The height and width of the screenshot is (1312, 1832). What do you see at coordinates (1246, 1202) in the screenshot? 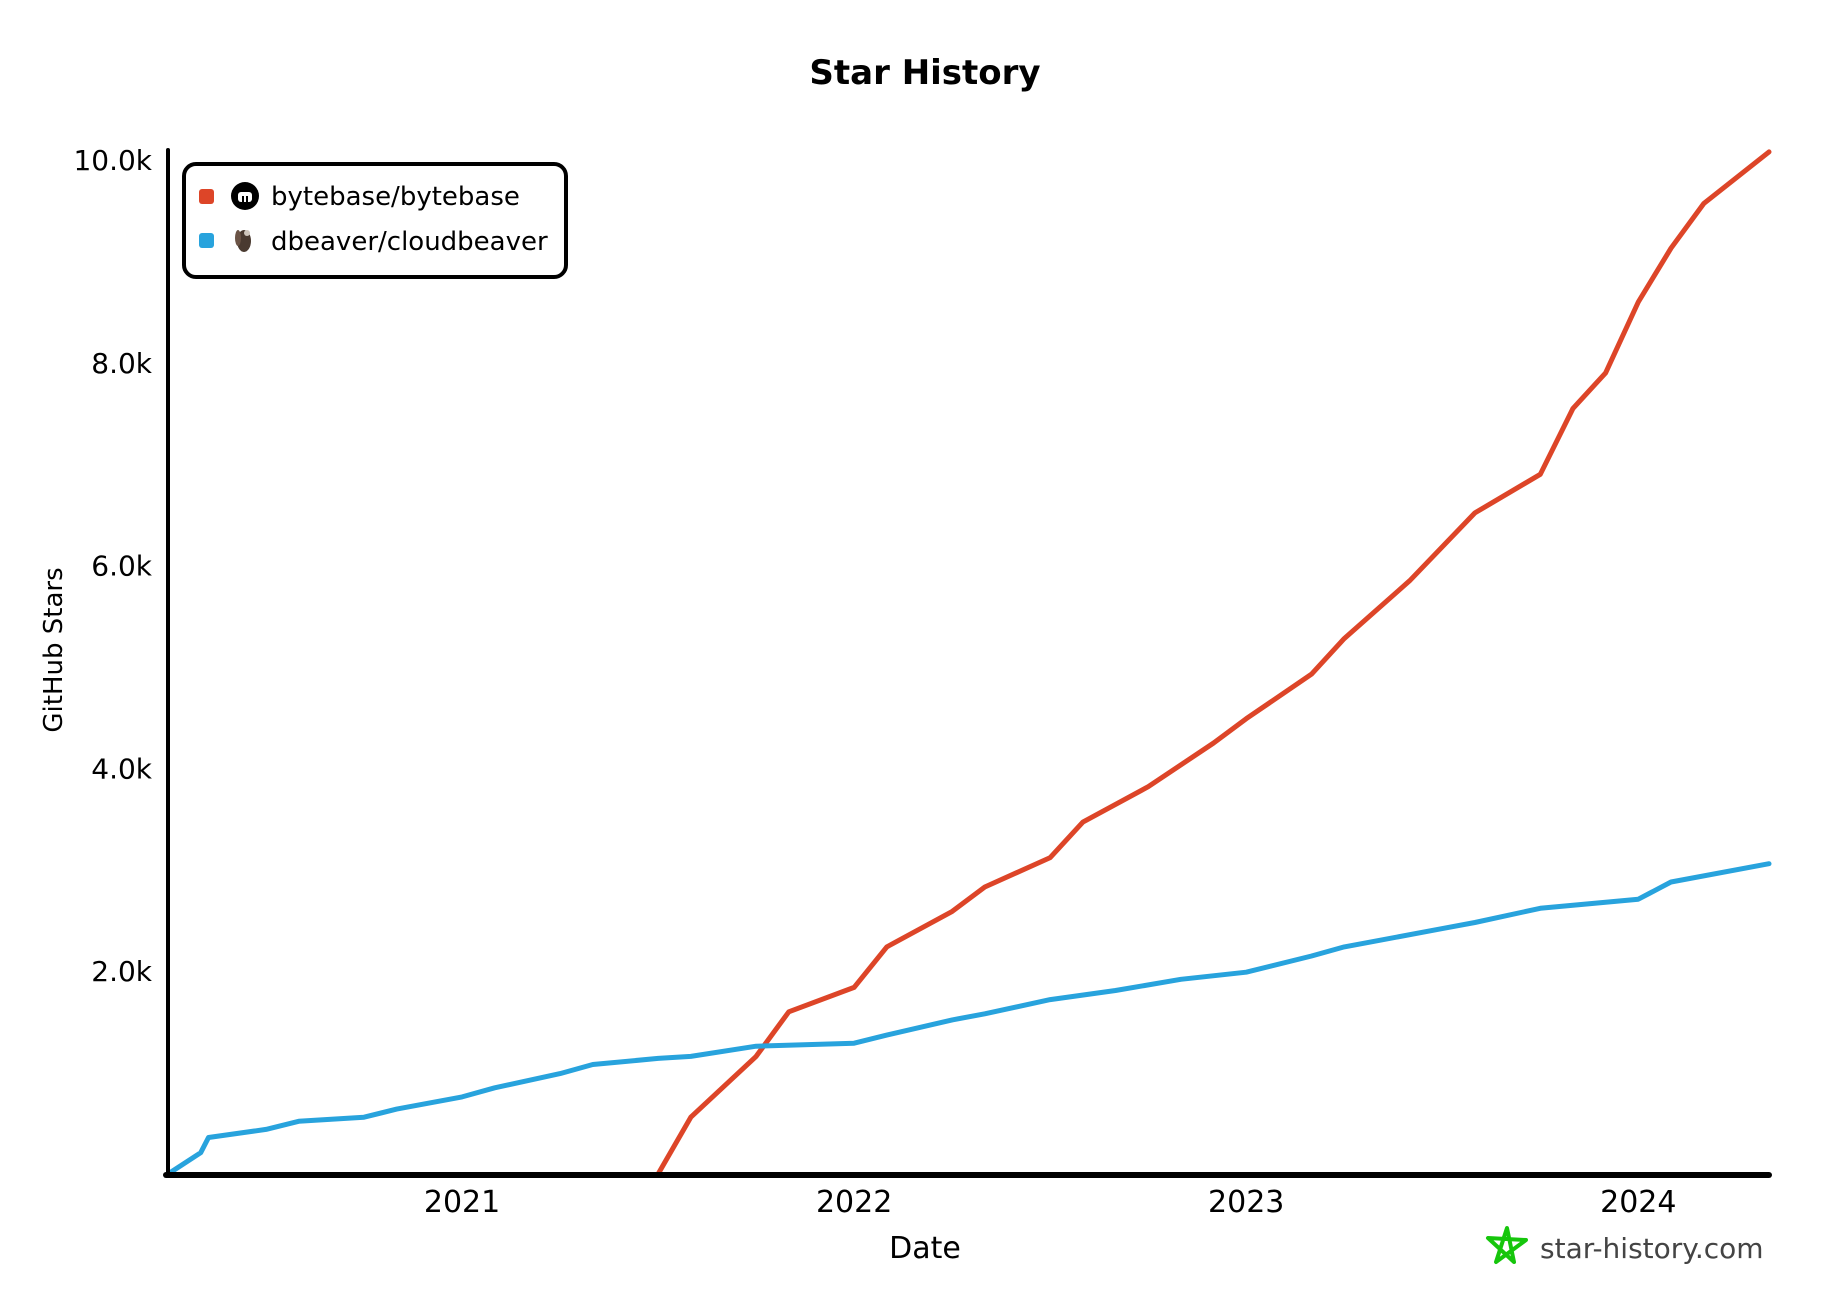
I see `x-tick-label: 2023` at bounding box center [1246, 1202].